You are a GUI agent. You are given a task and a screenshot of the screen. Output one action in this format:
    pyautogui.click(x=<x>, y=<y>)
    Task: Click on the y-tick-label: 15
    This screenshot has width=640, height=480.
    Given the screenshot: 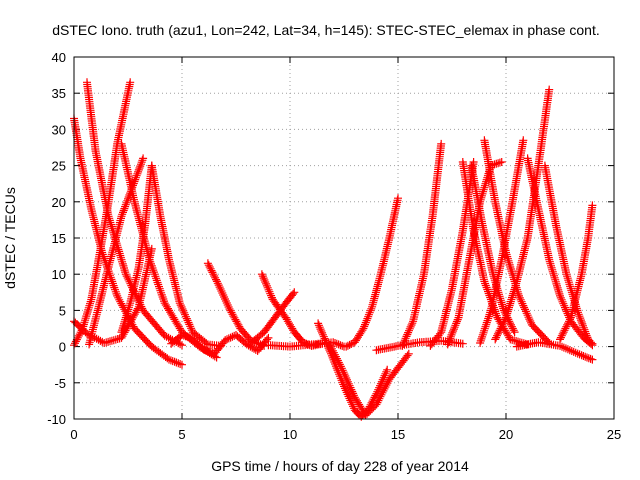 What is the action you would take?
    pyautogui.click(x=59, y=238)
    